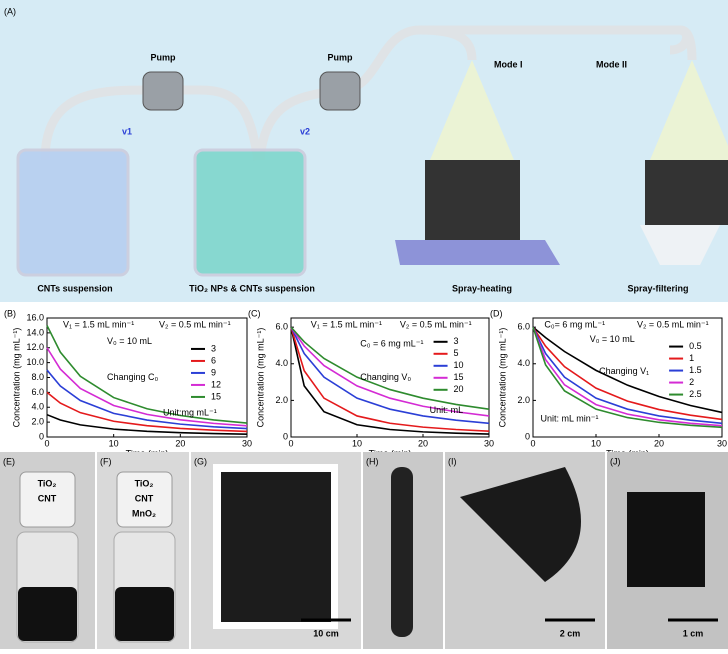  I want to click on tube, so click(688, 43).